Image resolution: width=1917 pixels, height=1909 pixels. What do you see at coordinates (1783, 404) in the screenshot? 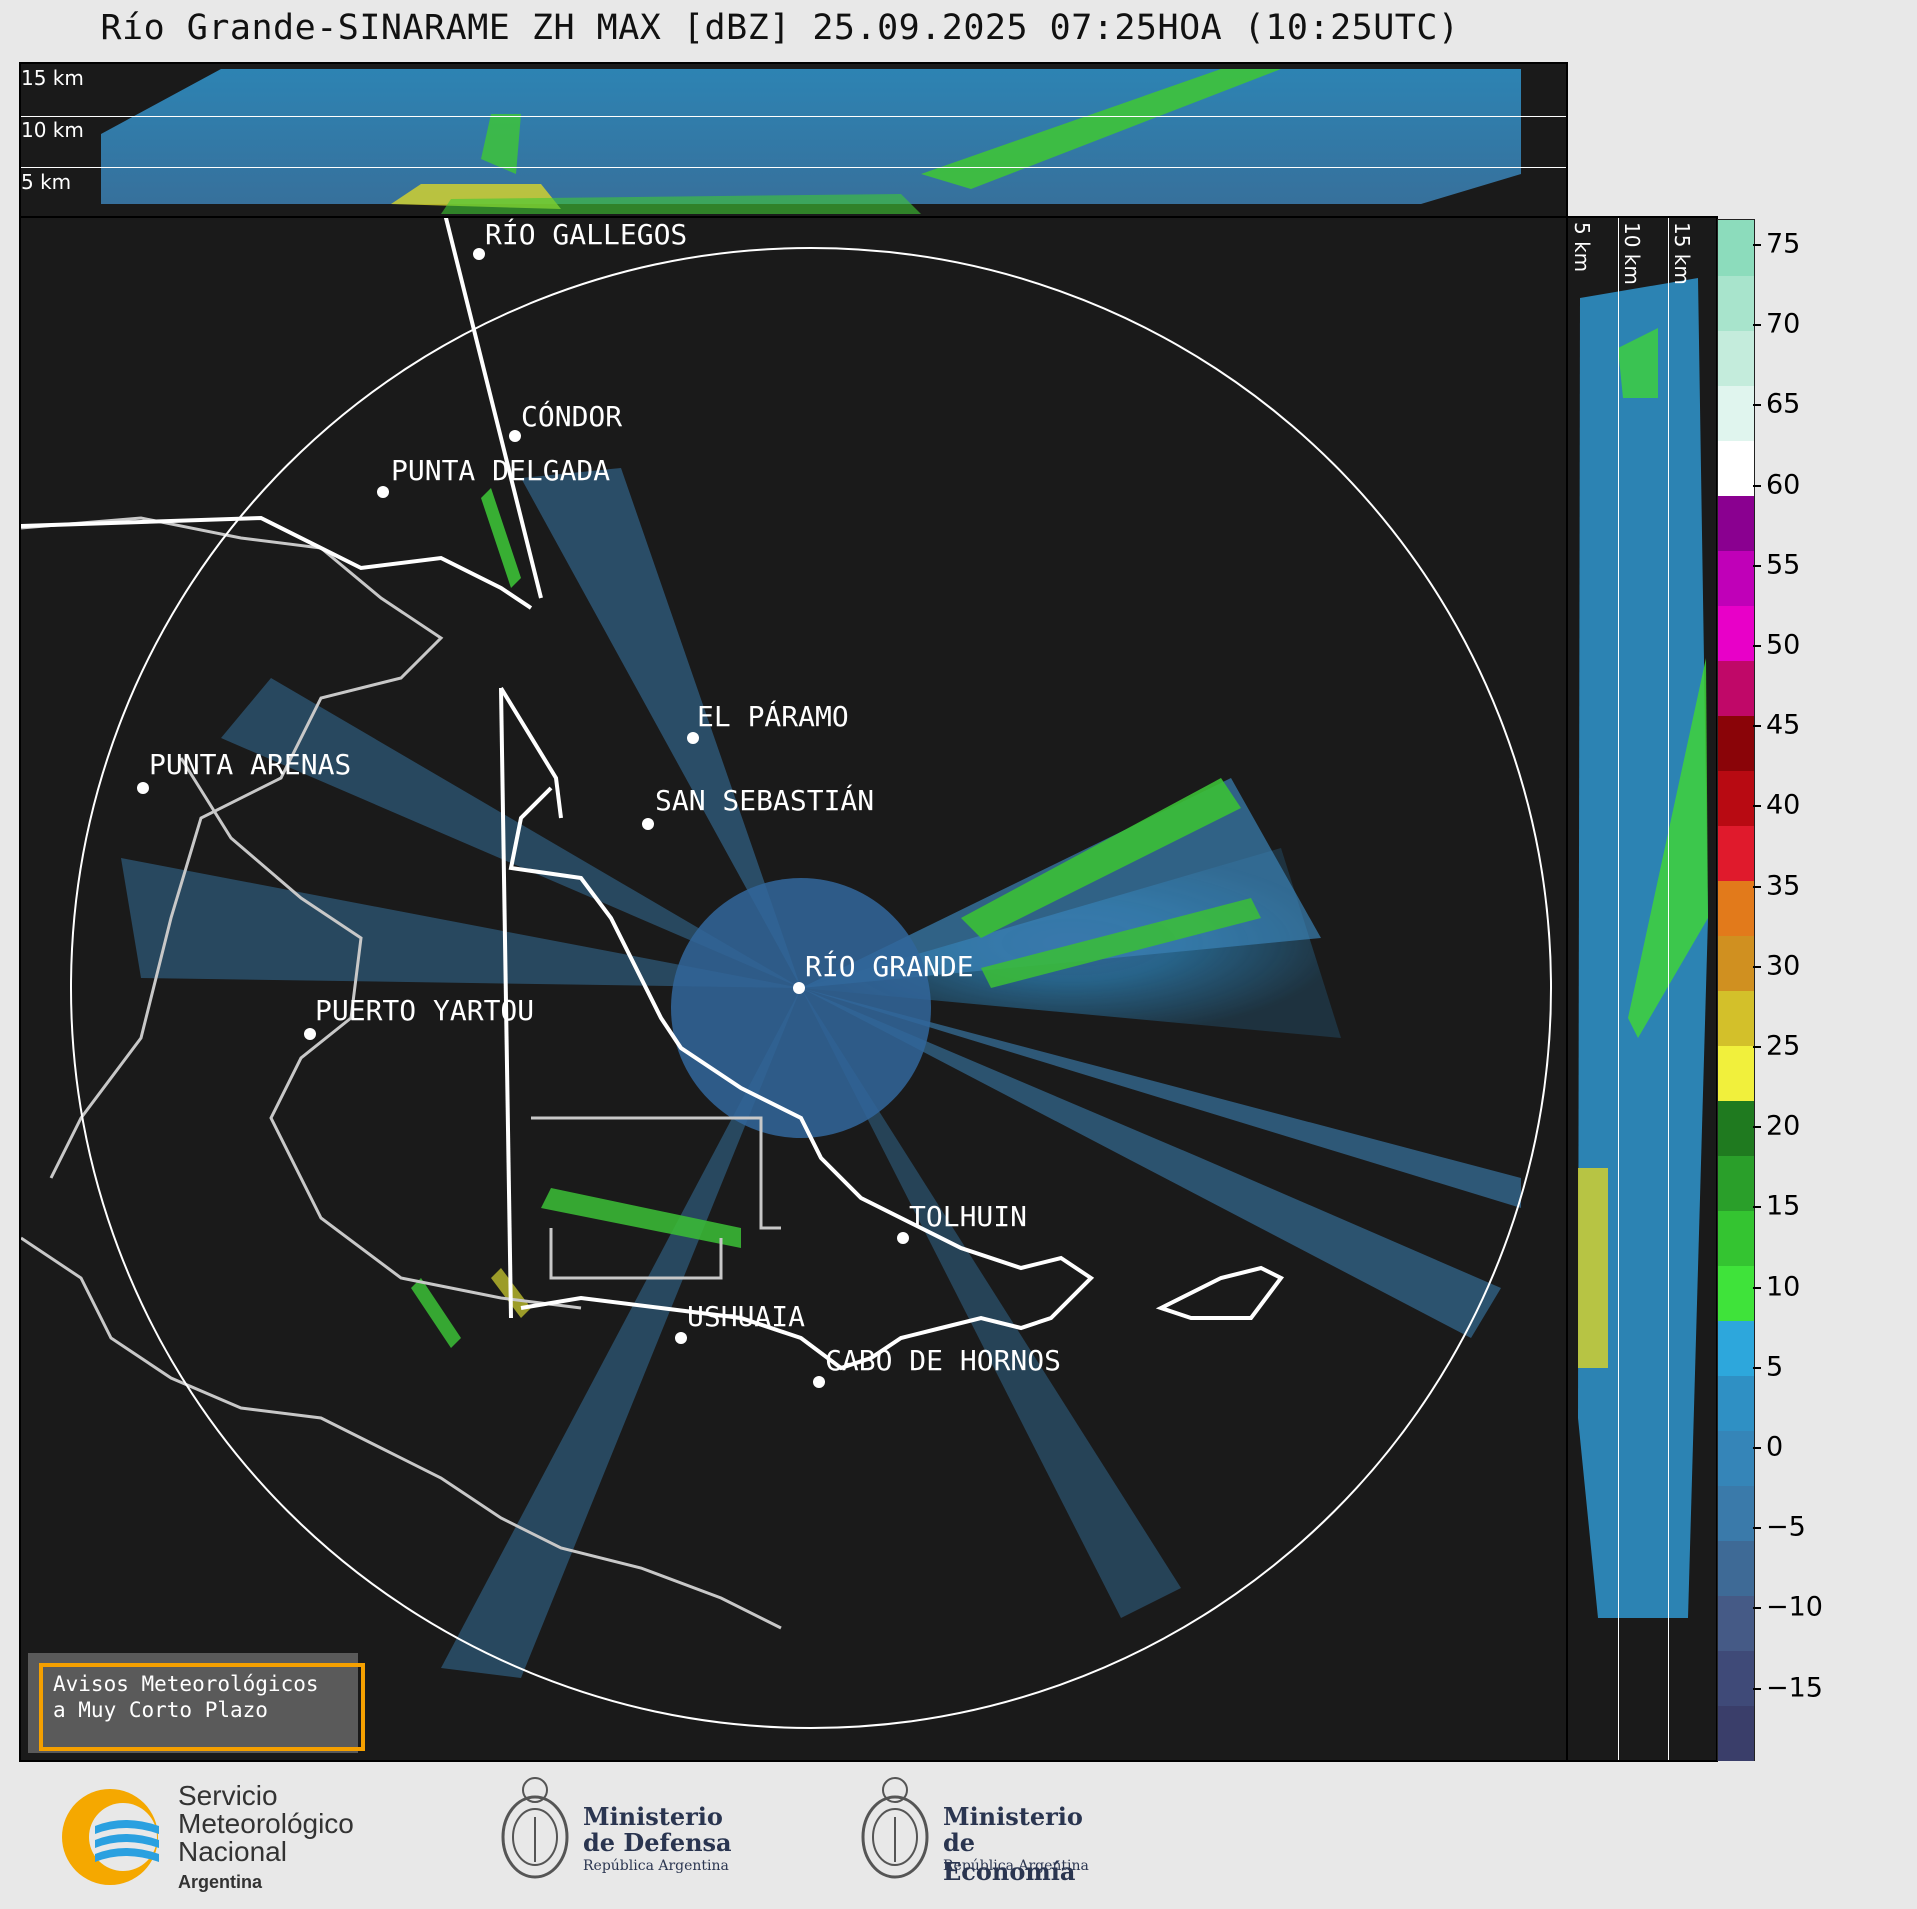
I see `colorbar-tick-label: 65` at bounding box center [1783, 404].